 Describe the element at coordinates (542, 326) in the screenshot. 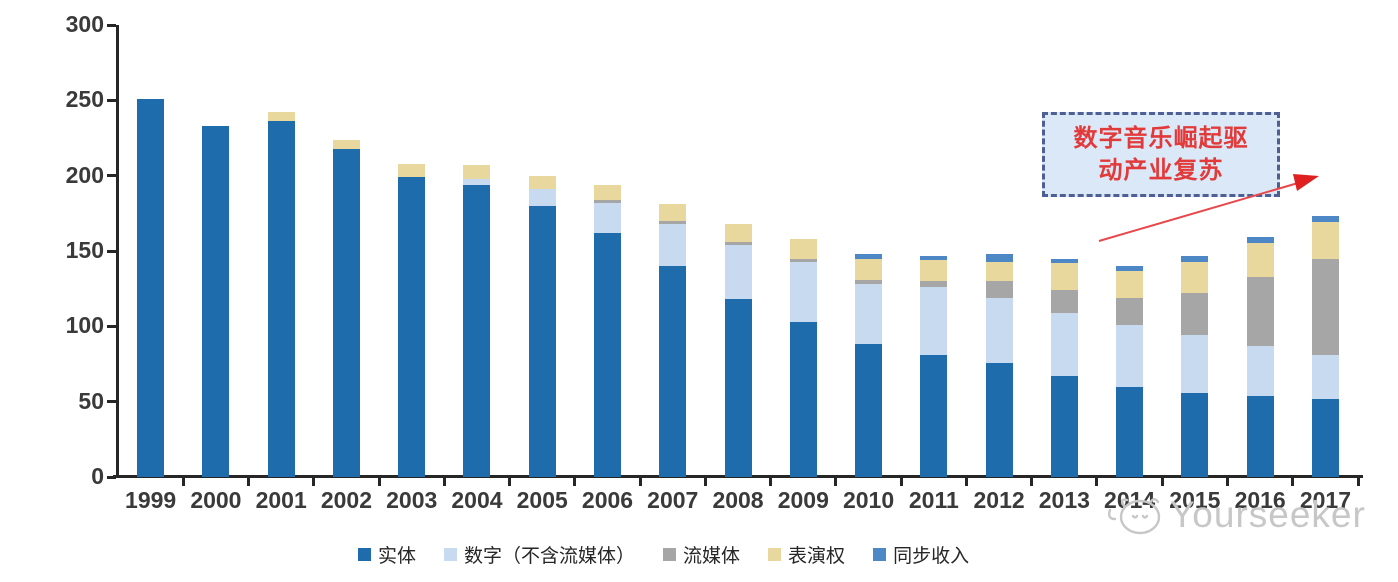

I see `stacked-bar-2005` at that location.